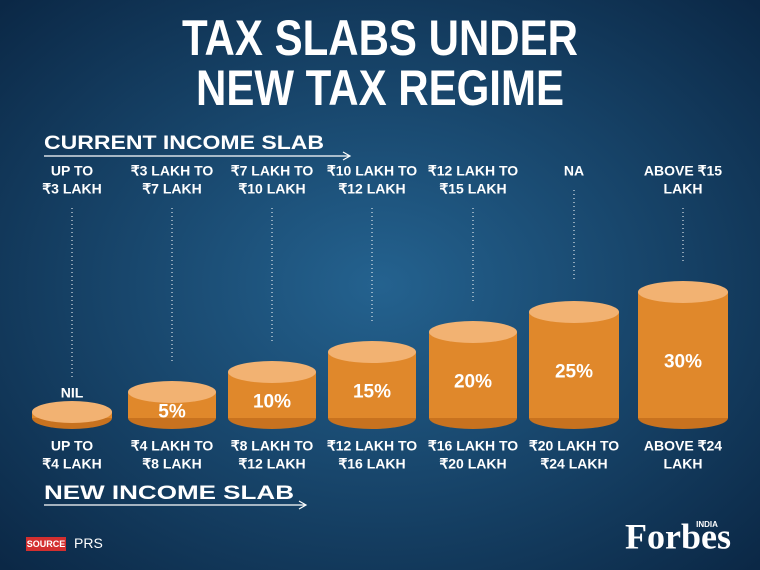  I want to click on rate-label: 25%, so click(574, 372).